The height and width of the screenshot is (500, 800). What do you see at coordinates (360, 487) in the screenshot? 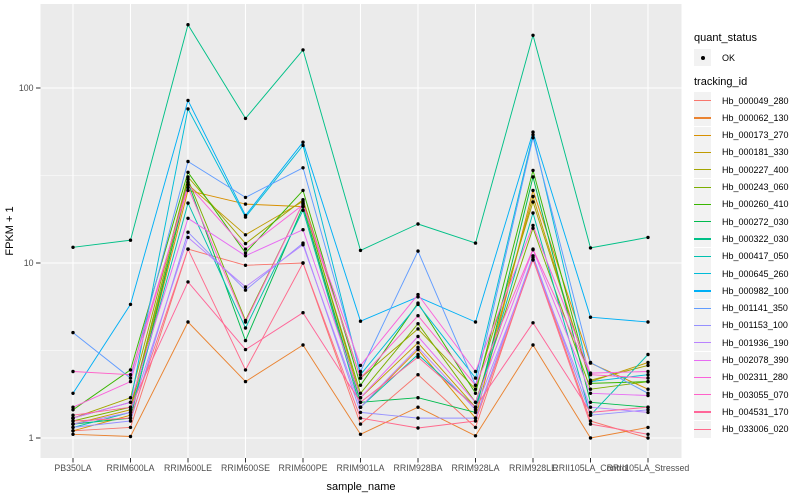
I see `x-axis-title: sample_name` at bounding box center [360, 487].